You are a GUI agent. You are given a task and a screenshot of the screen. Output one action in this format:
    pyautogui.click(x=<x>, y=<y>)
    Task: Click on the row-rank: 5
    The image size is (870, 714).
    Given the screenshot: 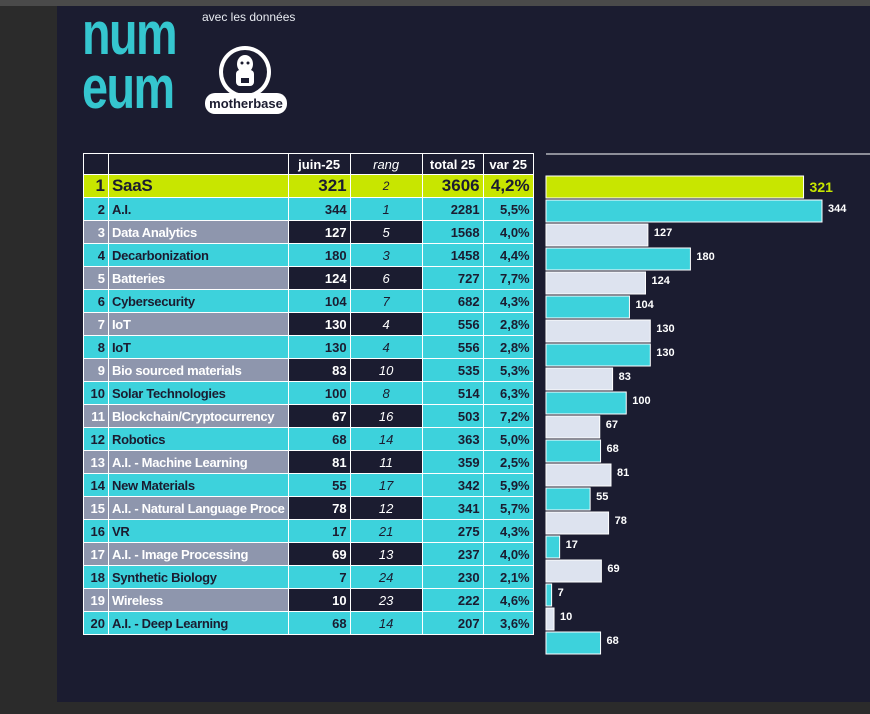 What is the action you would take?
    pyautogui.click(x=386, y=232)
    